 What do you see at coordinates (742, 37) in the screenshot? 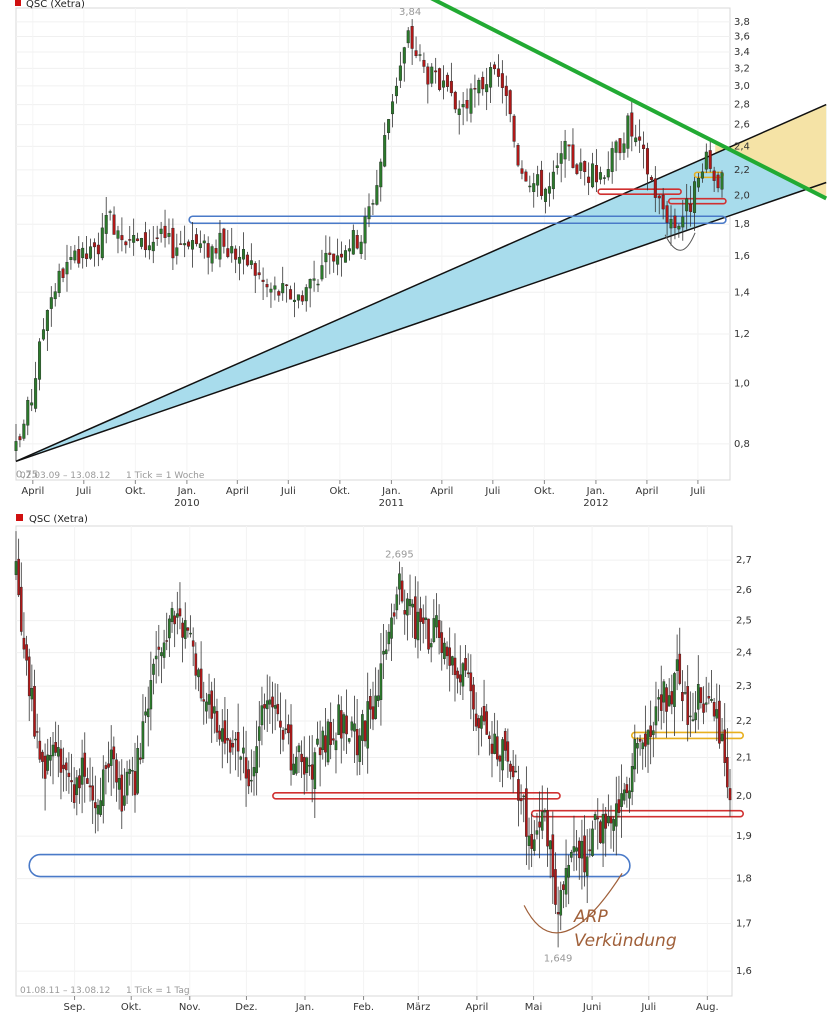
I see `weekly-y-tick-label: 3,6` at bounding box center [742, 37].